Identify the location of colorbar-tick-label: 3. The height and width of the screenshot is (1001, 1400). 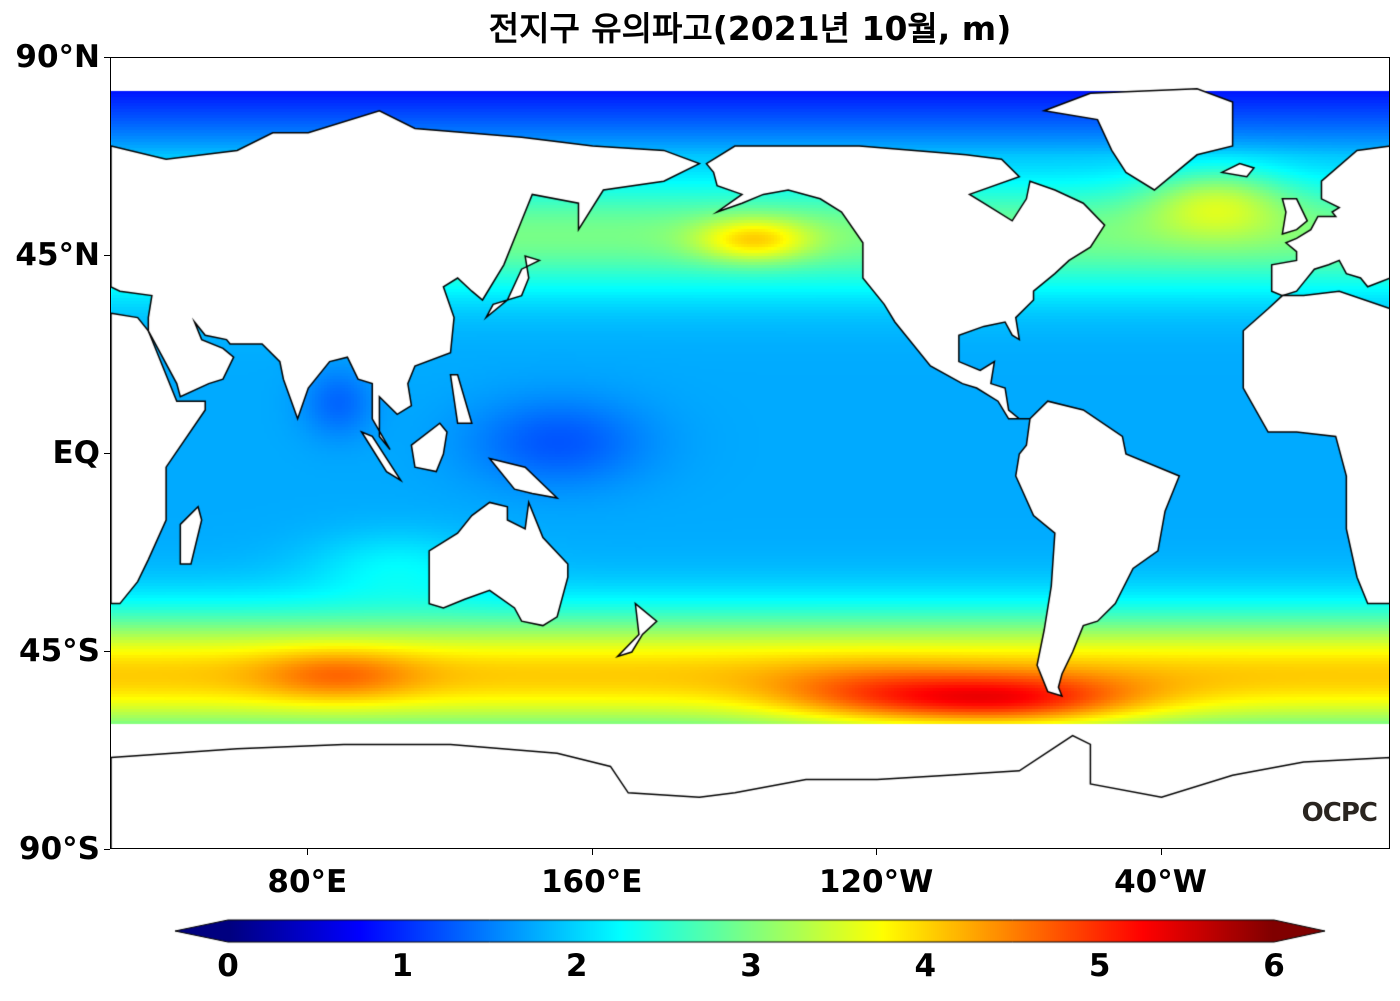
(751, 966).